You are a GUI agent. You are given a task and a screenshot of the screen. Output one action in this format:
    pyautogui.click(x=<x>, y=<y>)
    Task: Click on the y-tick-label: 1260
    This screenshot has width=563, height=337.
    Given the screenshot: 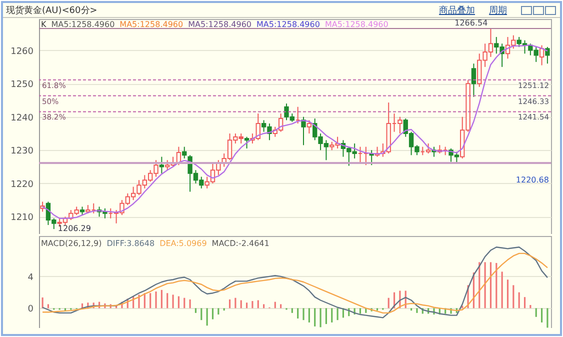 What is the action you would take?
    pyautogui.click(x=22, y=51)
    